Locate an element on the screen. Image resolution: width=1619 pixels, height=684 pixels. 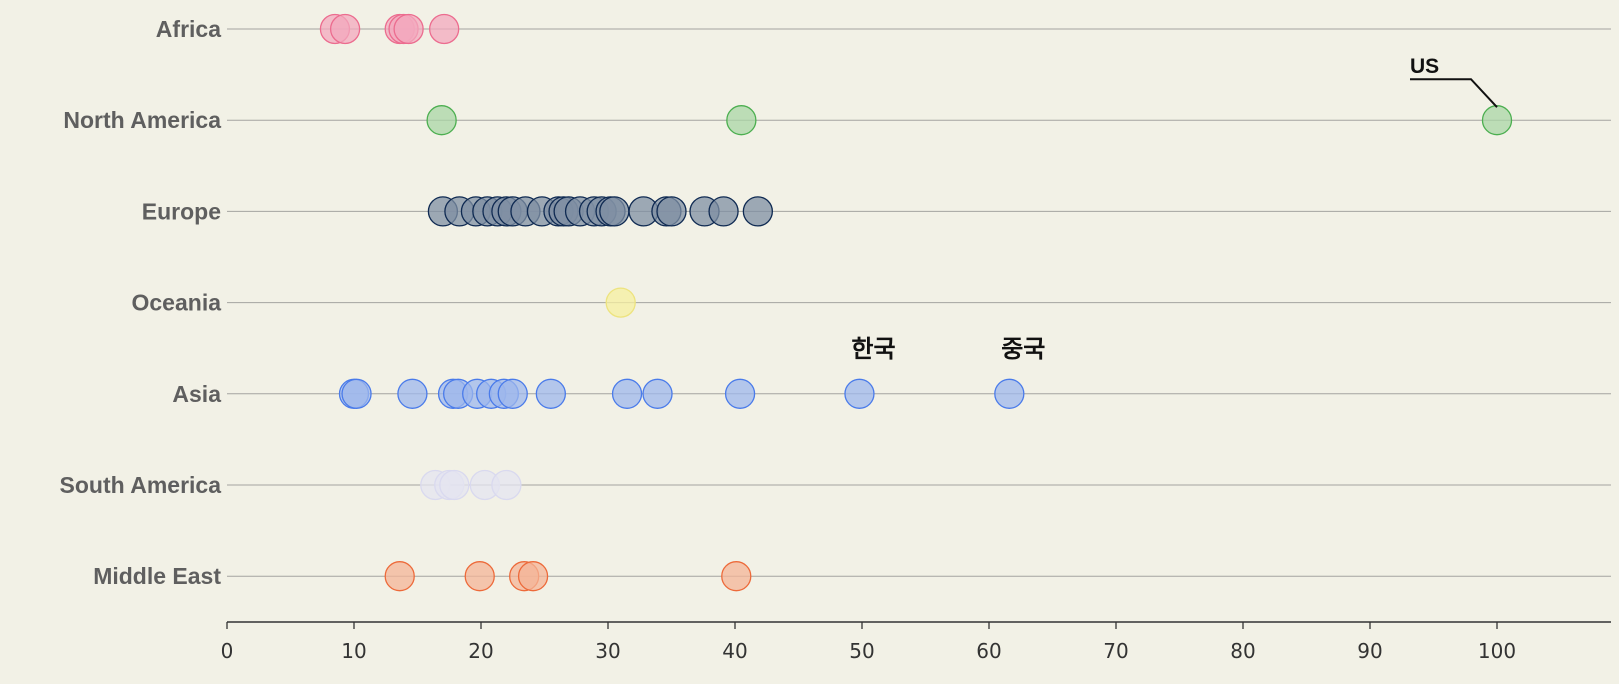
category-label-asia: Asia is located at coordinates (196, 394).